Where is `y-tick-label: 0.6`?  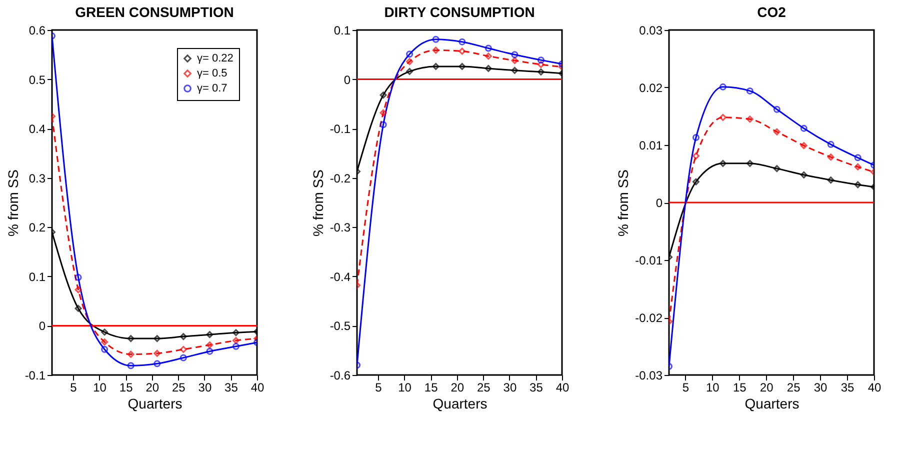
y-tick-label: 0.6 is located at coordinates (37, 31).